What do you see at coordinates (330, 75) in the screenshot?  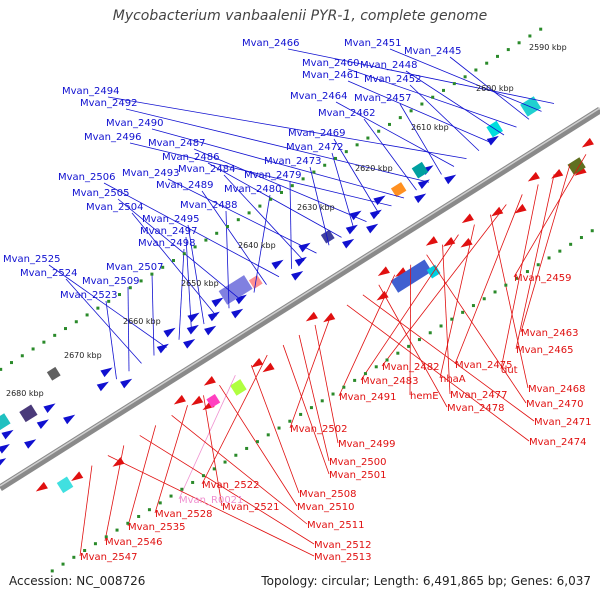 I see `forward-gene-label: Mvan_2461` at bounding box center [330, 75].